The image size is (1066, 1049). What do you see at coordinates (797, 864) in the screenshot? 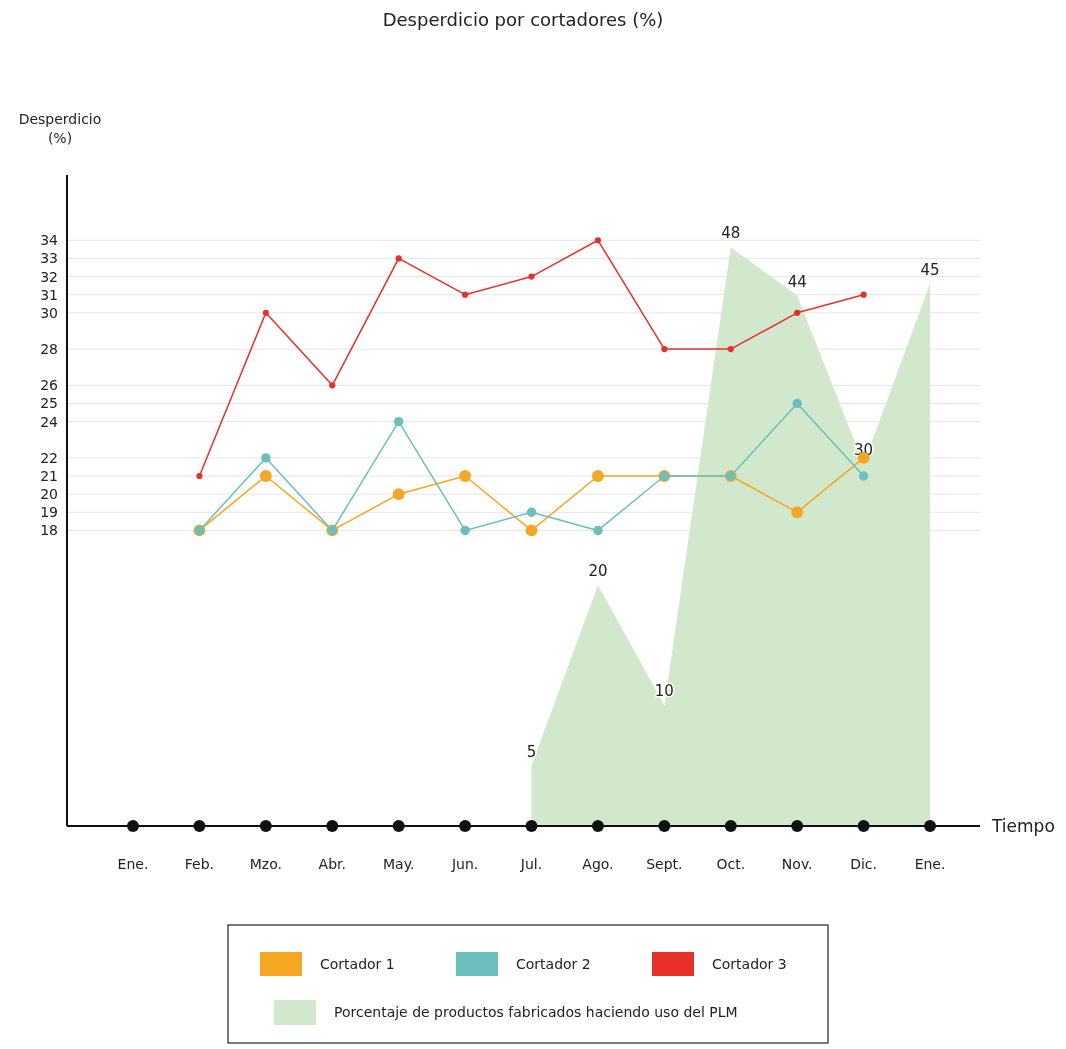
I see `x-tick-label: Nov.` at bounding box center [797, 864].